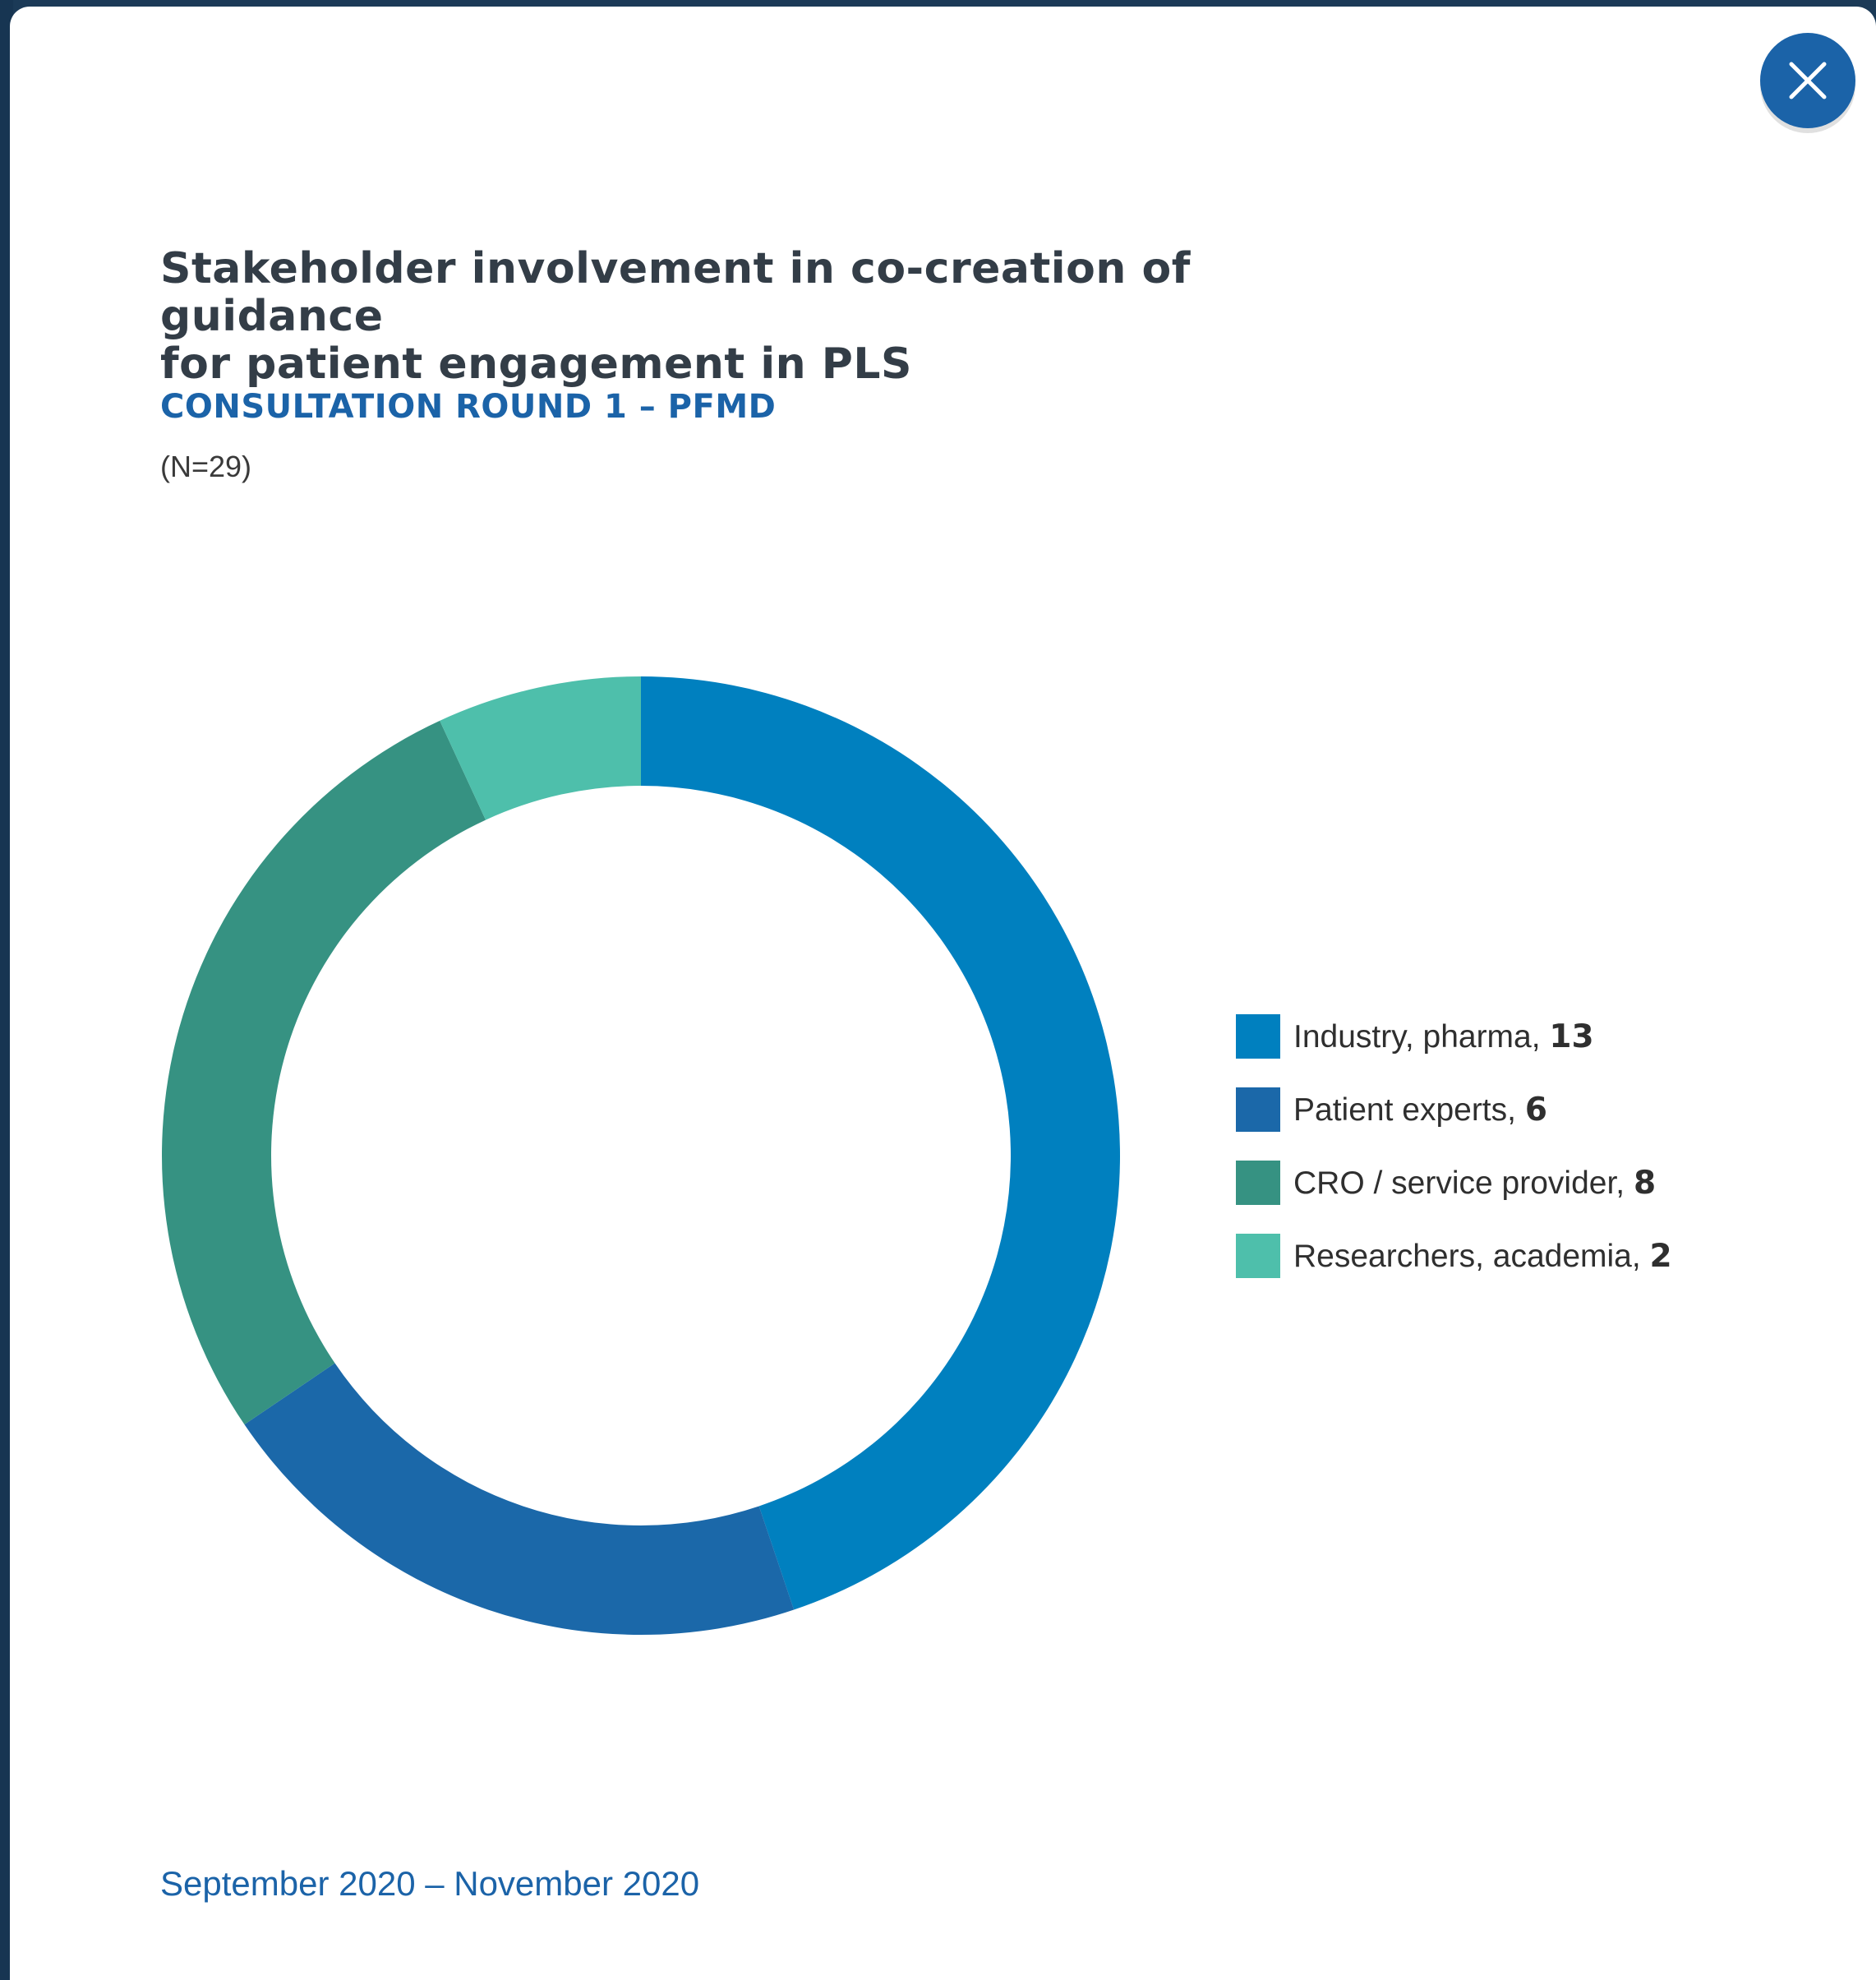  I want to click on legend-label-researchers: Researchers, academia, 2, so click(1483, 1256).